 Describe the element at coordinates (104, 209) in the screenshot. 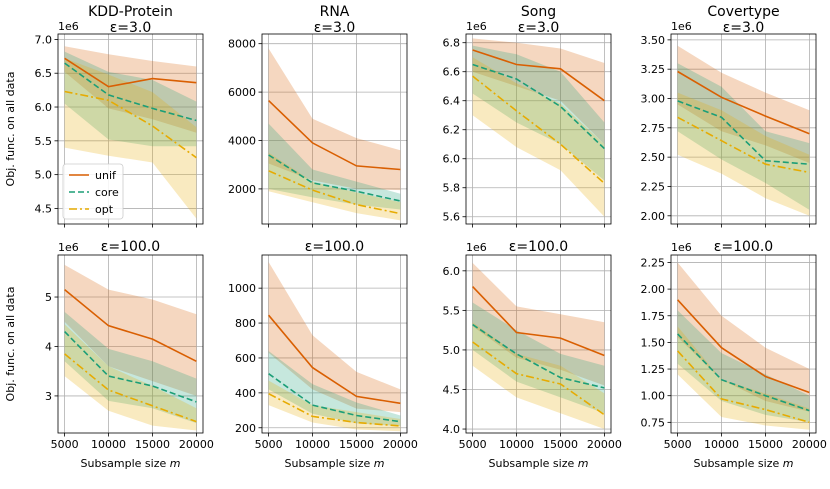

I see `legend-label-opt: opt` at that location.